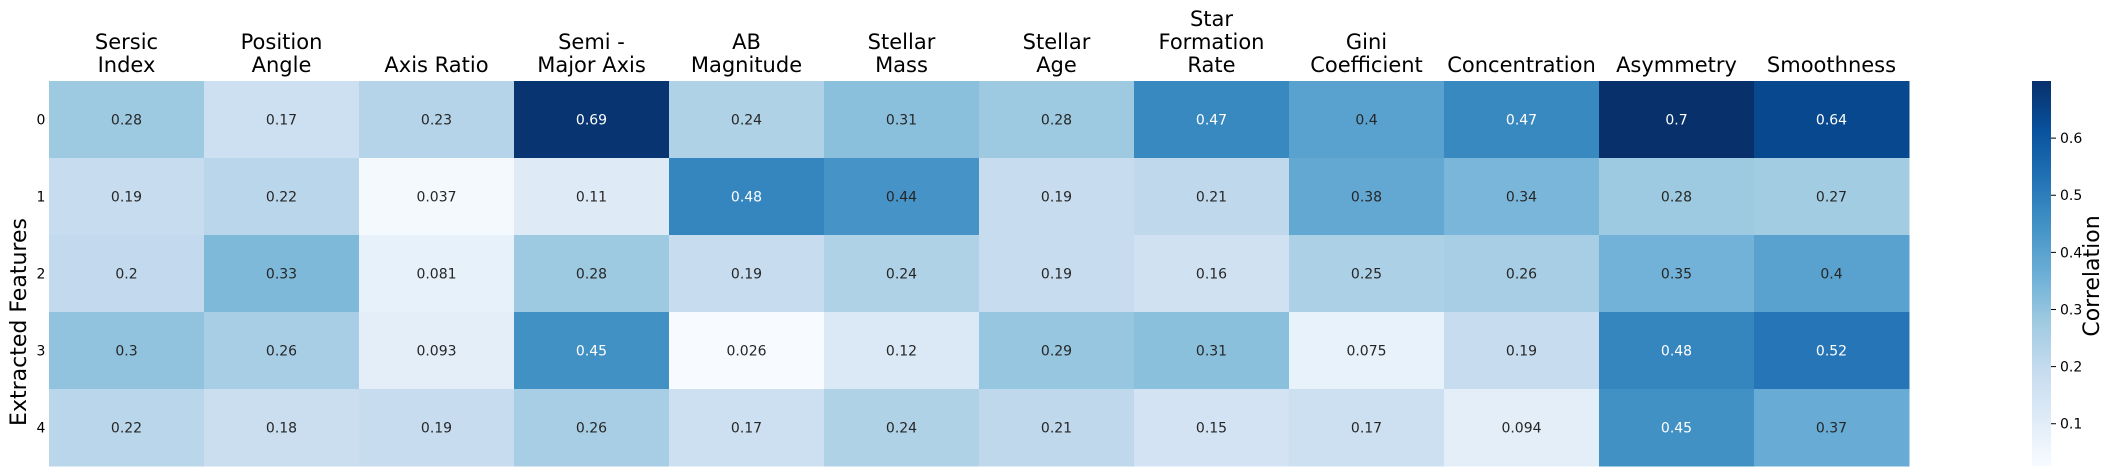 Image resolution: width=2112 pixels, height=476 pixels. I want to click on cell-value-label: 0.52, so click(1831, 352).